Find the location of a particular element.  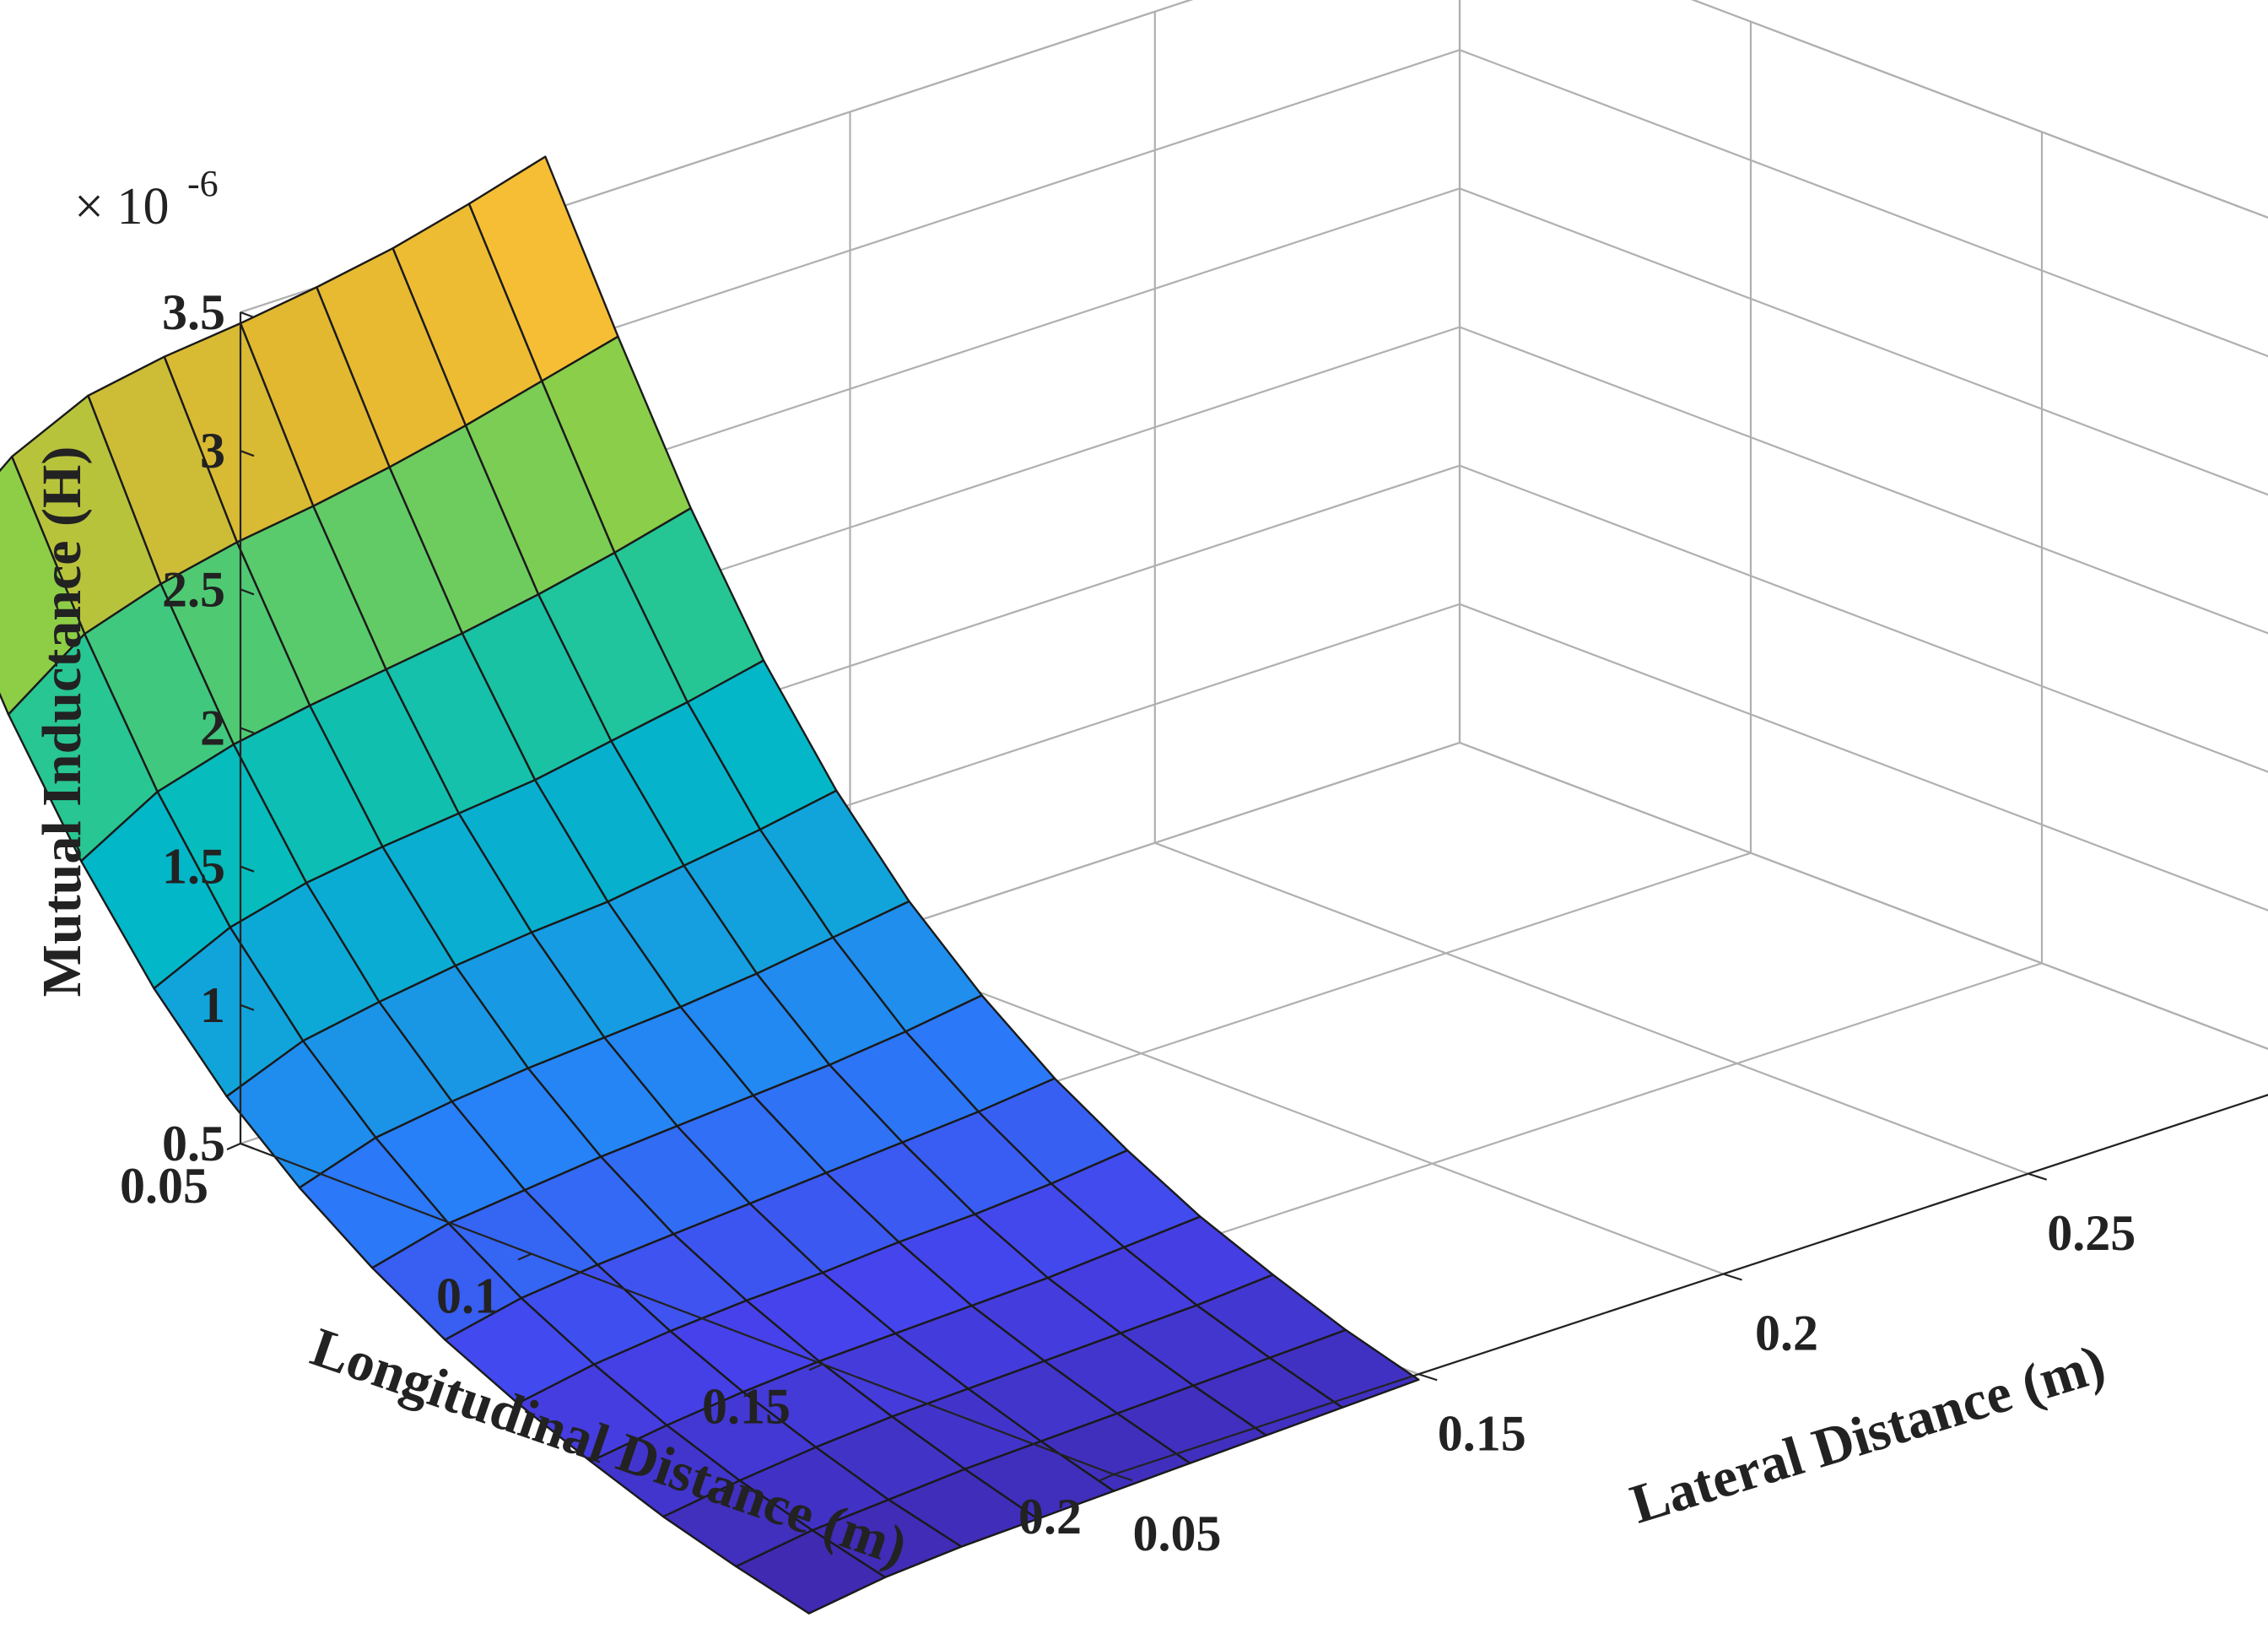

y-axis-line is located at coordinates (1690, 1285).